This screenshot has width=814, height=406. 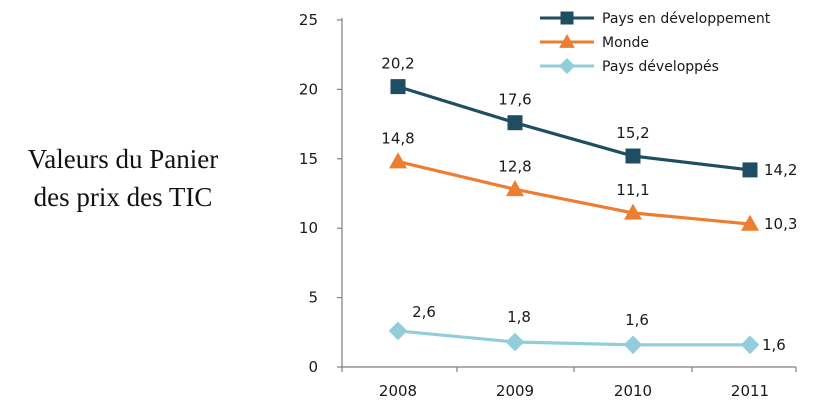 I want to click on legend-item: Pays en développement, so click(x=655, y=19).